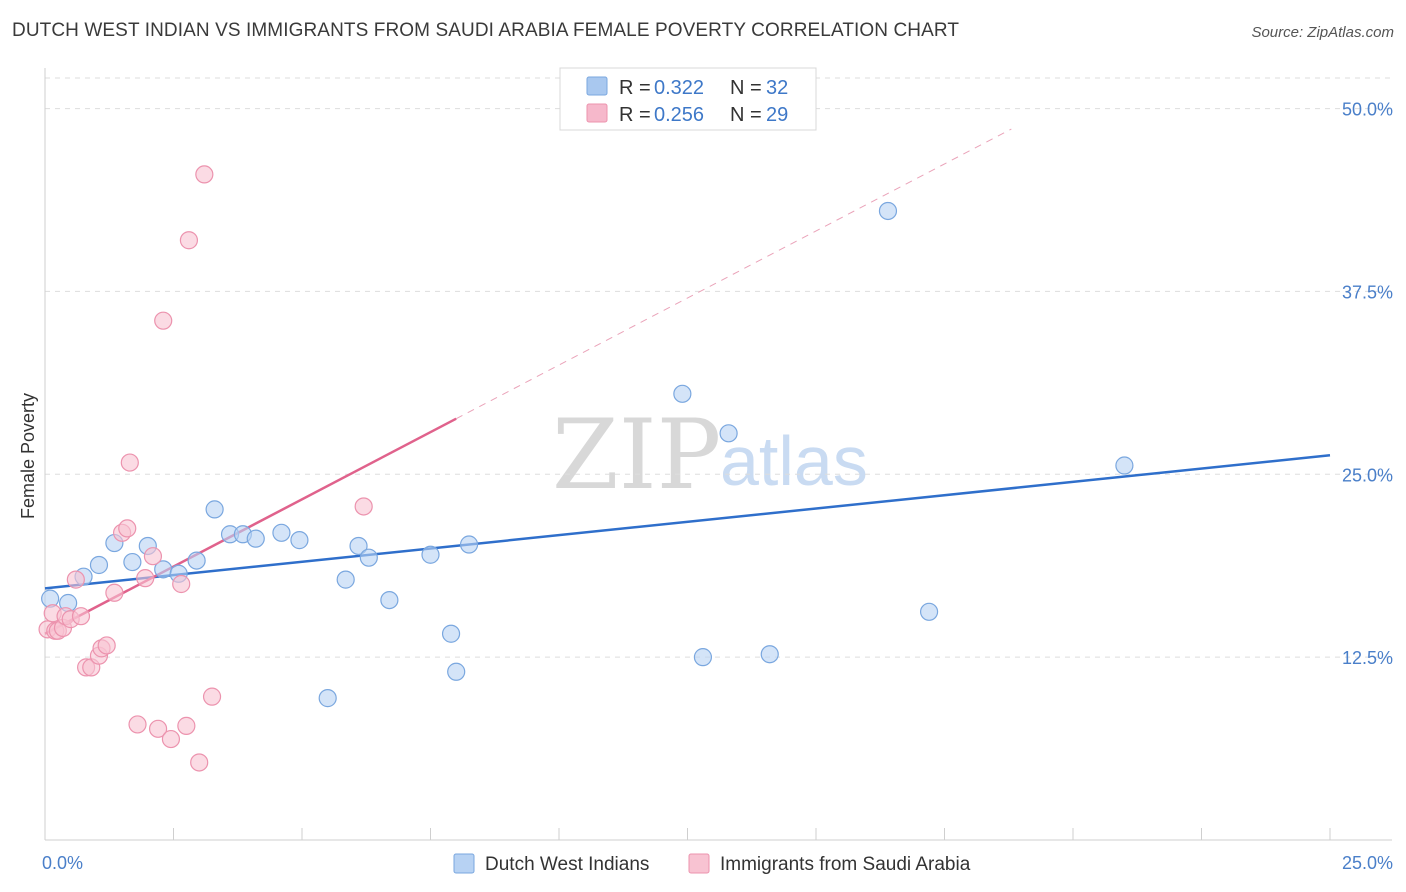  Describe the element at coordinates (679, 88) in the screenshot. I see `legend-r-value-blue: 0.322` at that location.